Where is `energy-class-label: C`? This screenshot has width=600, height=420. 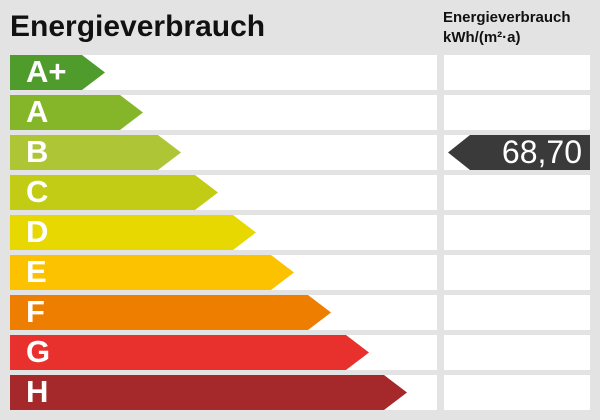
energy-class-label: C is located at coordinates (37, 191).